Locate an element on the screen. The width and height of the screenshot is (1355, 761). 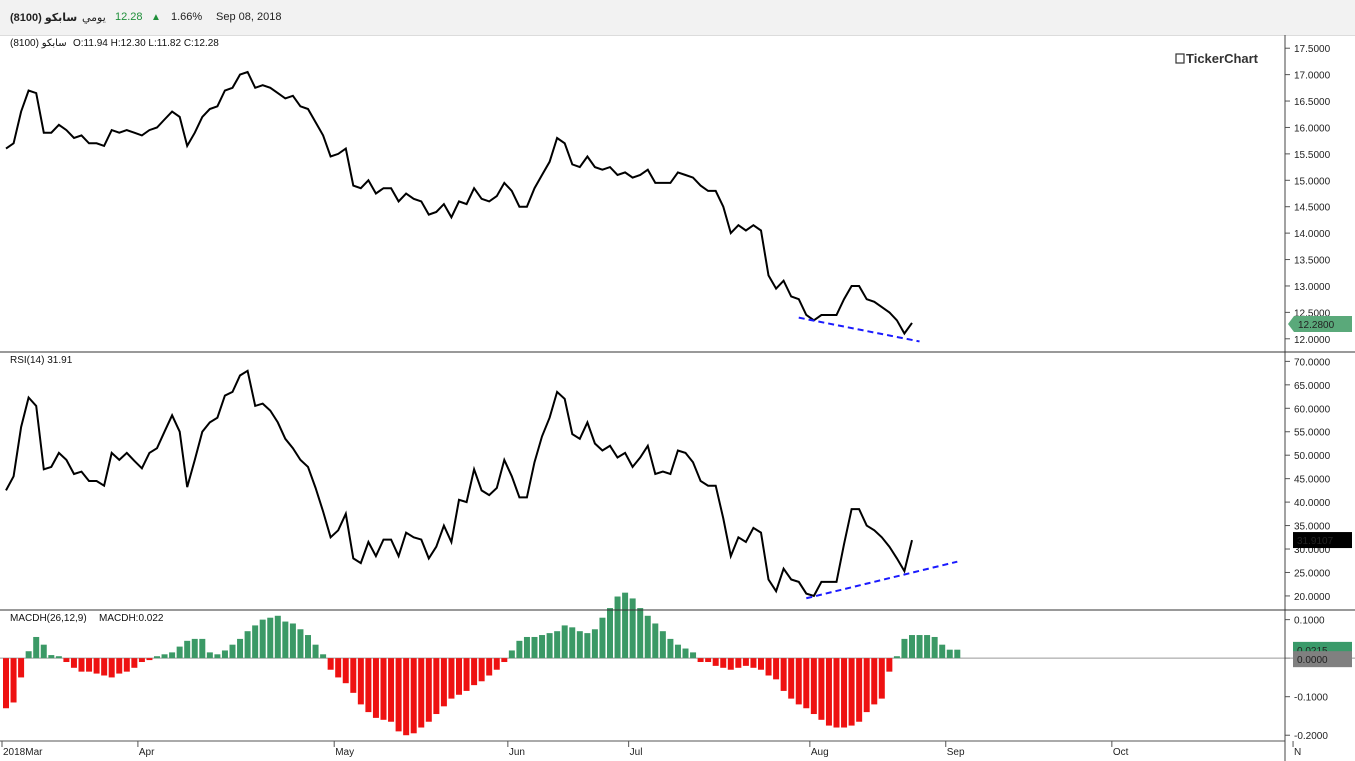
x-tick-label: Sep is located at coordinates (956, 752).